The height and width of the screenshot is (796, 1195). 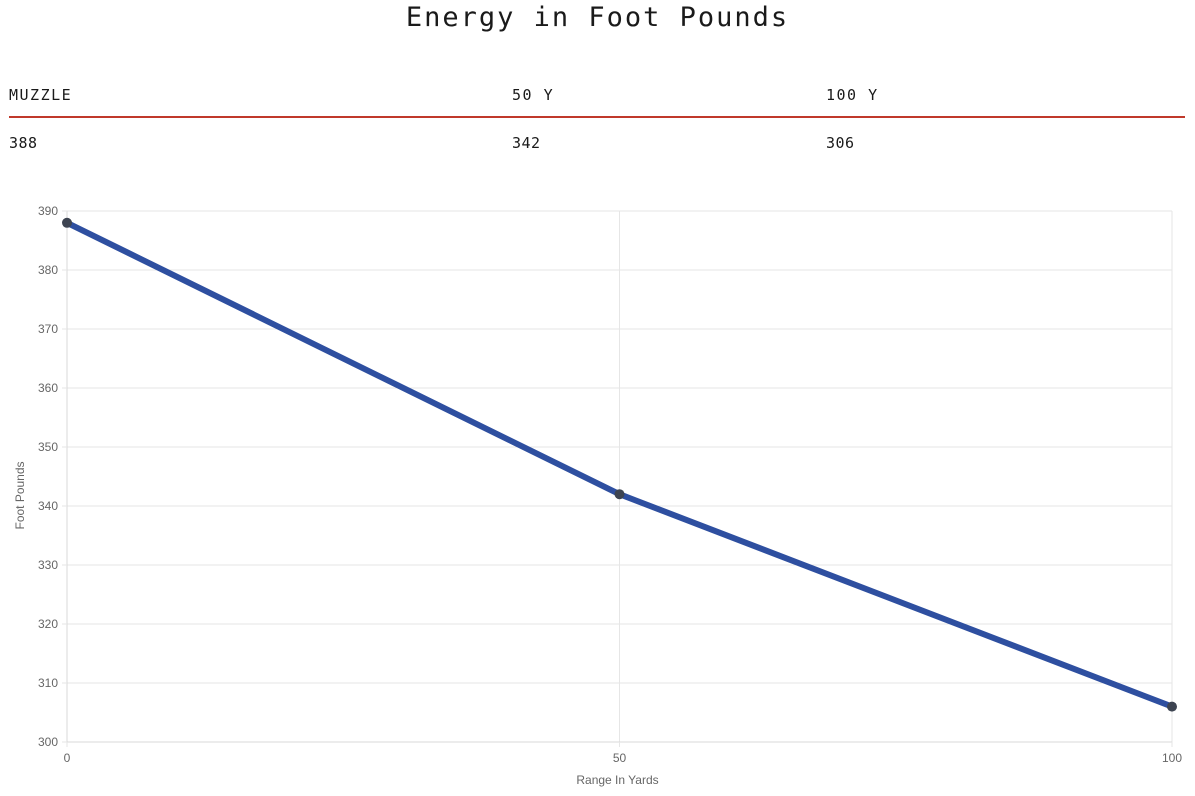 What do you see at coordinates (48, 506) in the screenshot?
I see `y-tick-label: 340` at bounding box center [48, 506].